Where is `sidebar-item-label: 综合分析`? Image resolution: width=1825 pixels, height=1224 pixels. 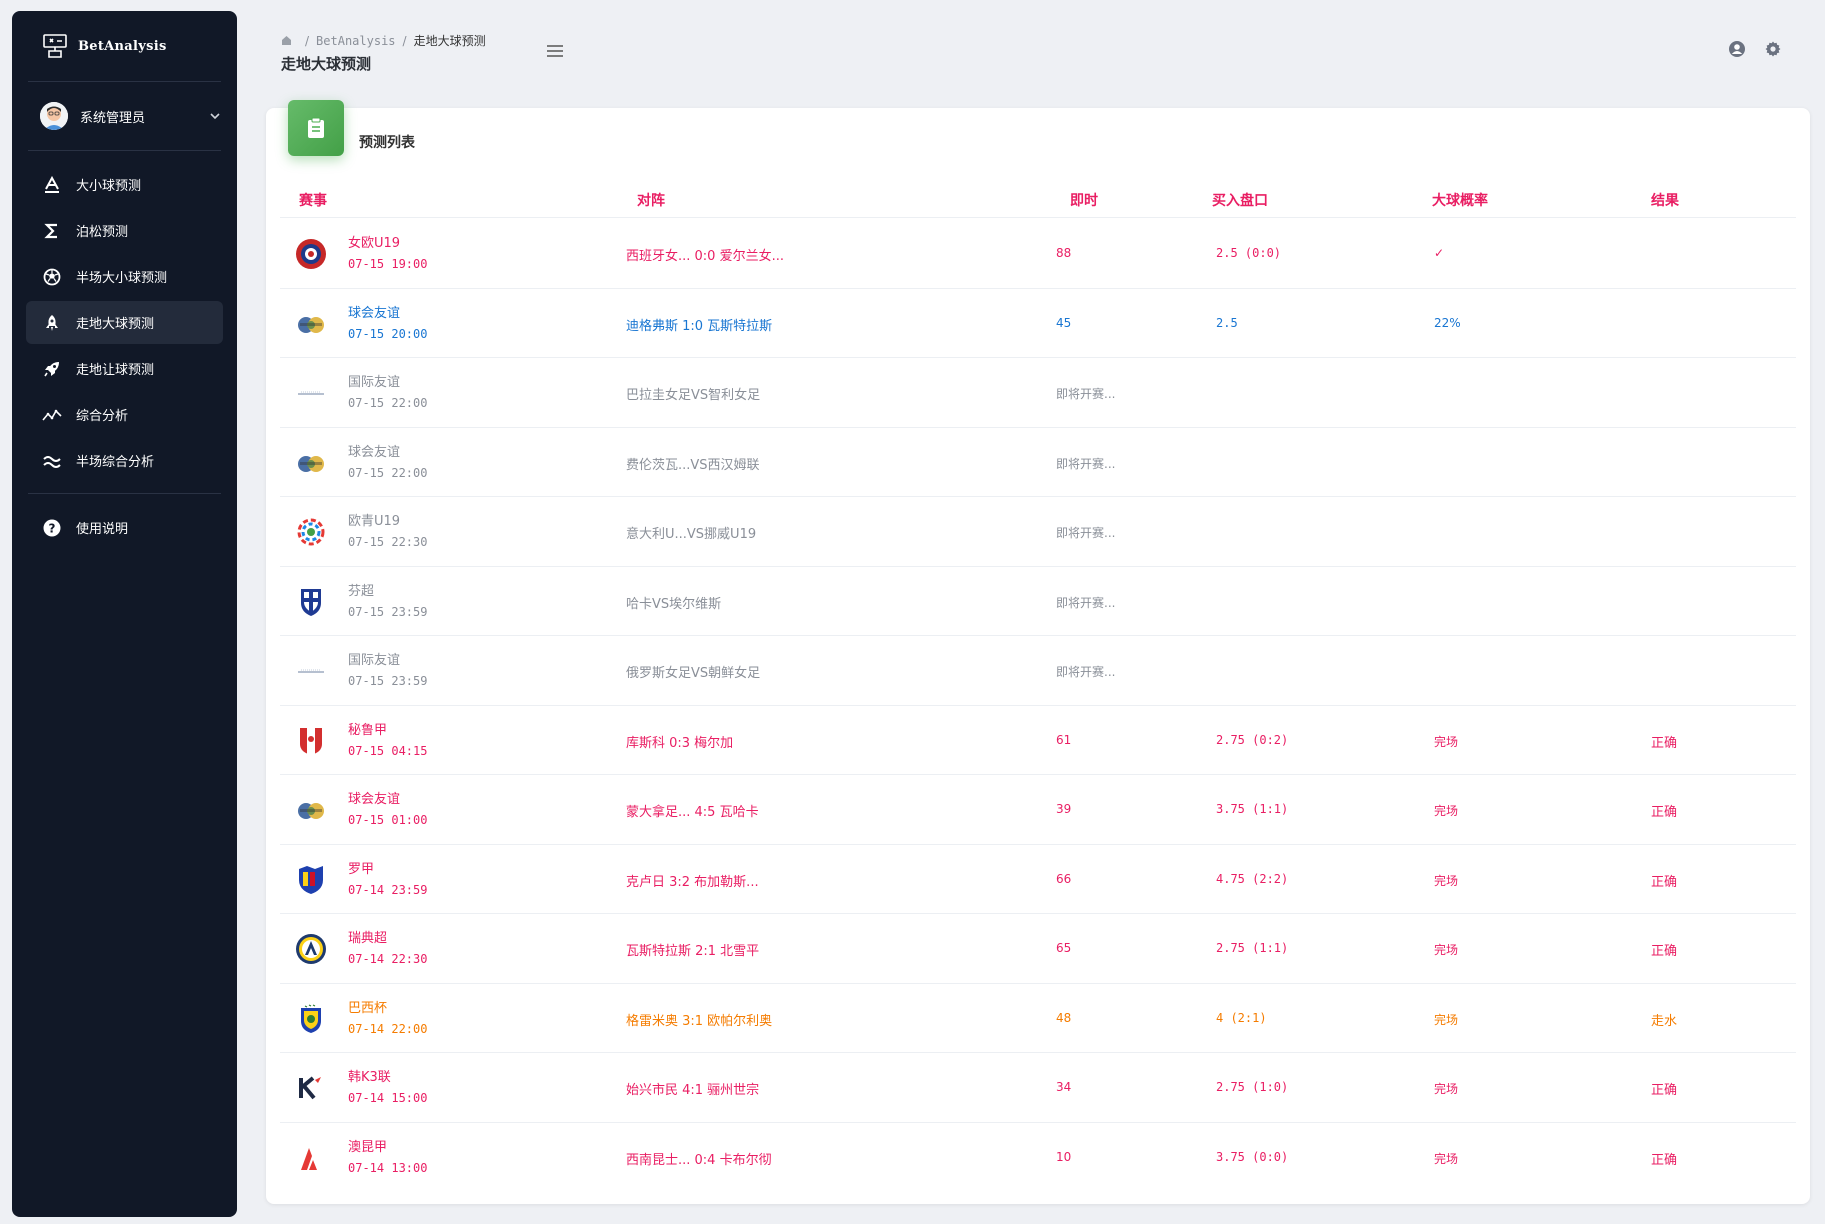 sidebar-item-label: 综合分析 is located at coordinates (102, 416).